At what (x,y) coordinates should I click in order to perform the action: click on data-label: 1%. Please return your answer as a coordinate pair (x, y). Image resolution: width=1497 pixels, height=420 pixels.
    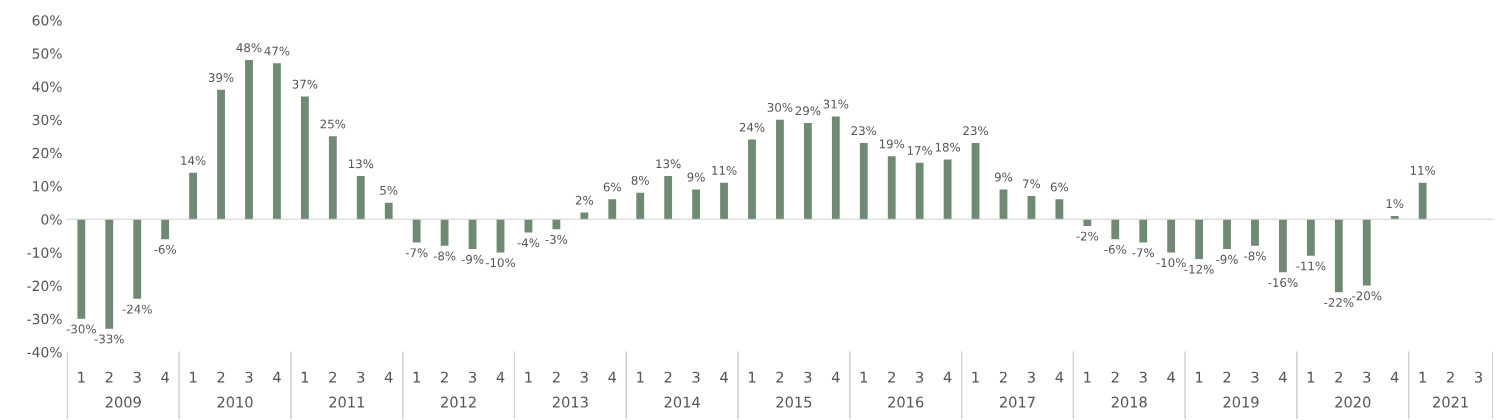
    Looking at the image, I should click on (1395, 204).